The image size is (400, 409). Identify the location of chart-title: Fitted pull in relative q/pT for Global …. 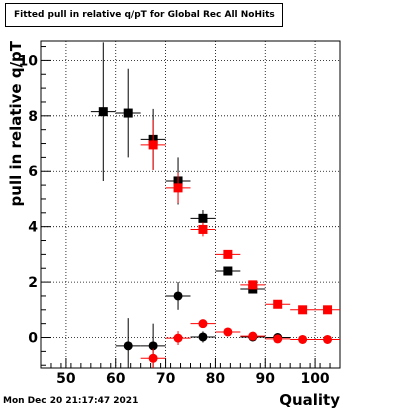
(144, 15).